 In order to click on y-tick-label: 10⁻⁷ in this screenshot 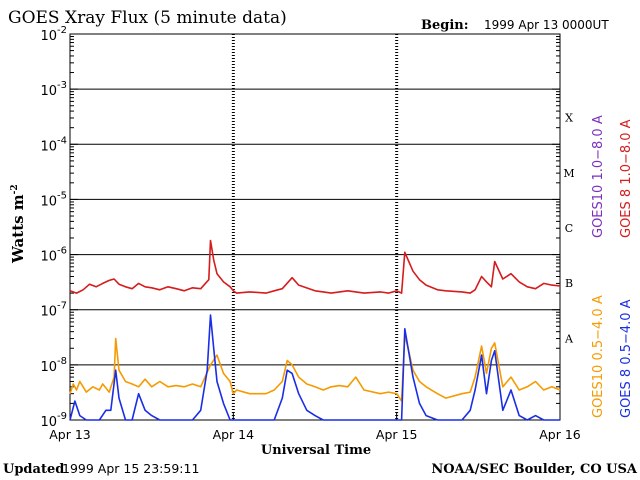, I will do `click(53, 310)`.